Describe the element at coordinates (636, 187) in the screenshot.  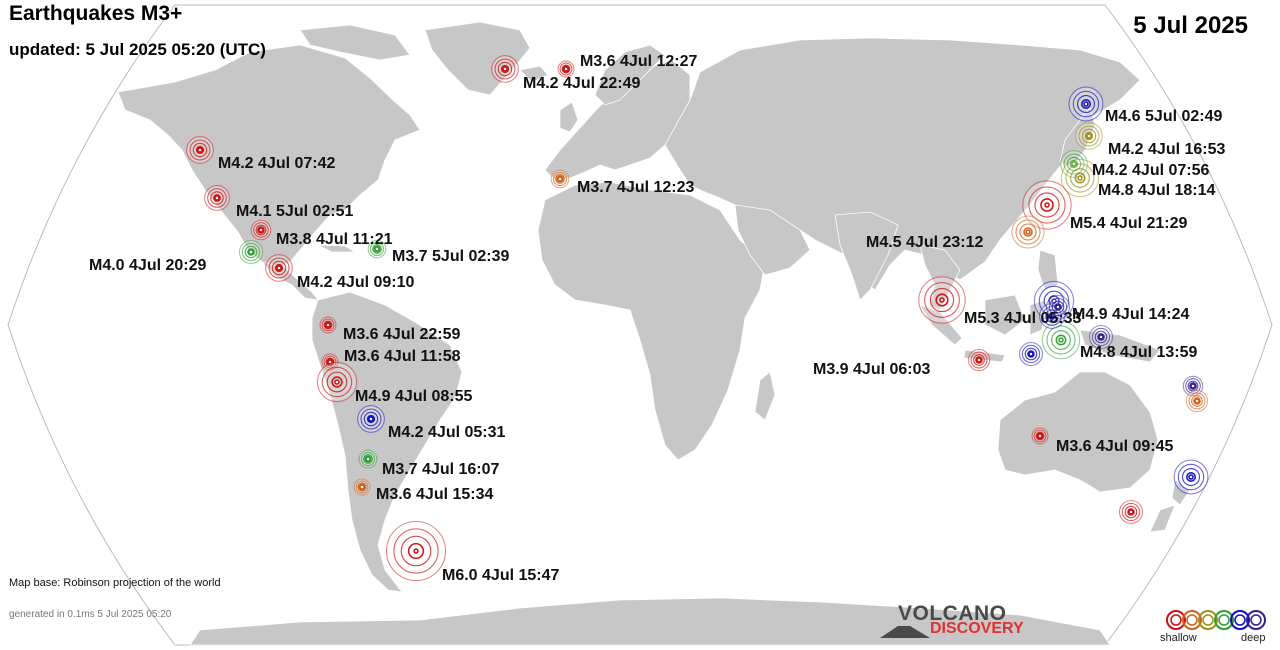
I see `quake-label: M3.7 4Jul 12:23` at that location.